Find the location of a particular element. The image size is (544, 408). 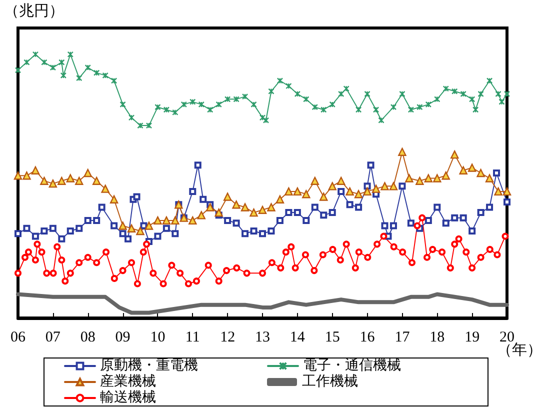

x-tick-label: 13 is located at coordinates (262, 338).